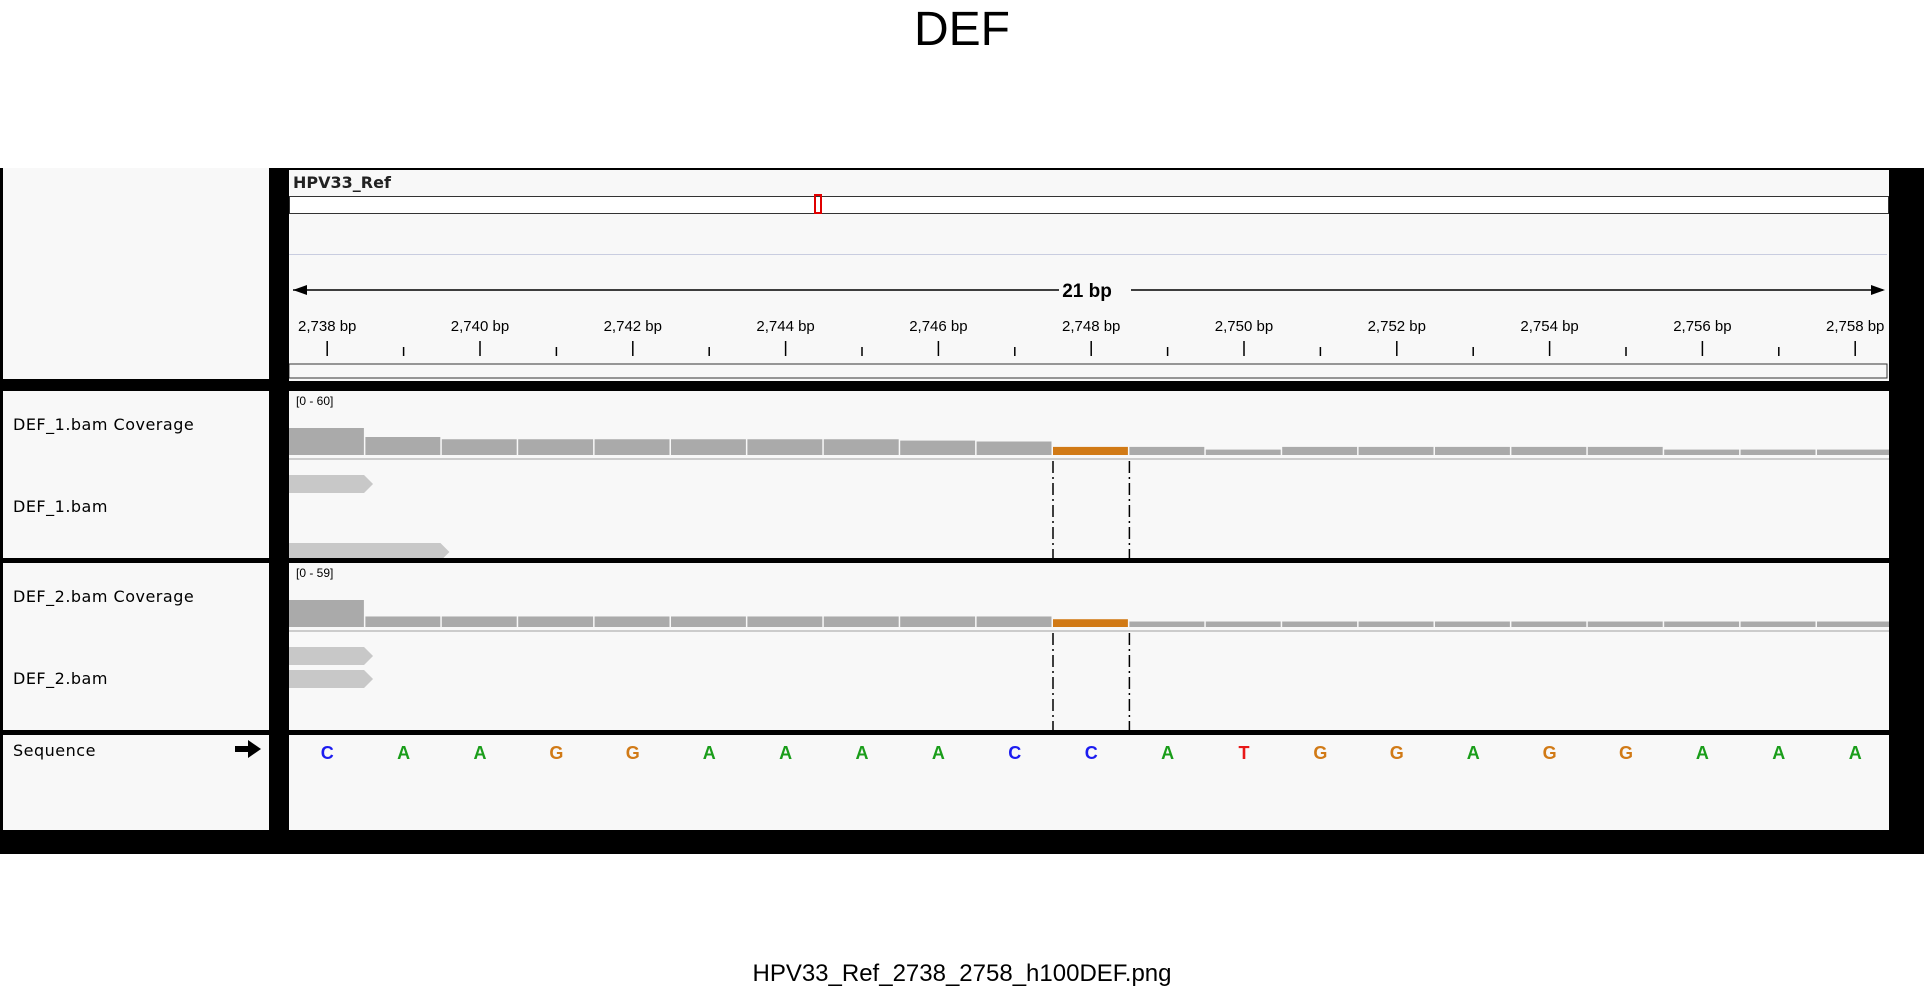  What do you see at coordinates (633, 326) in the screenshot?
I see `ruler-tick-label: 2,742 bp` at bounding box center [633, 326].